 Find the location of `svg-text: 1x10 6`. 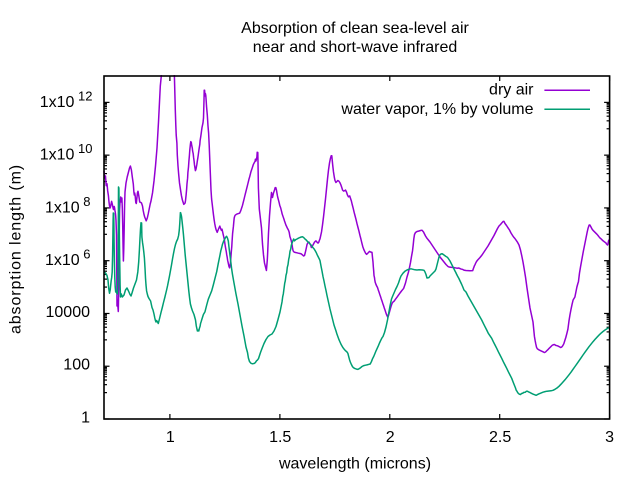

svg-text: 1x10 6 is located at coordinates (68, 258).